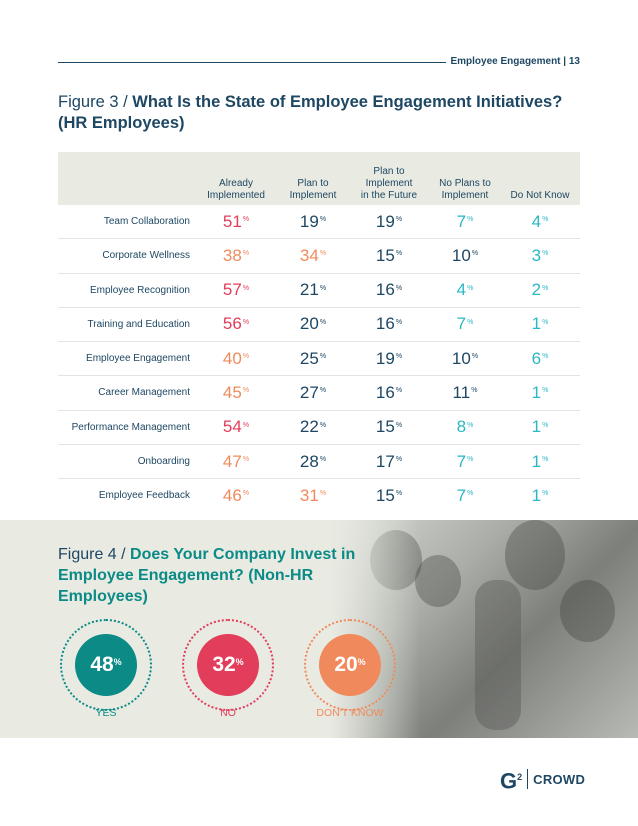  I want to click on percent-cell: 34%, so click(313, 255).